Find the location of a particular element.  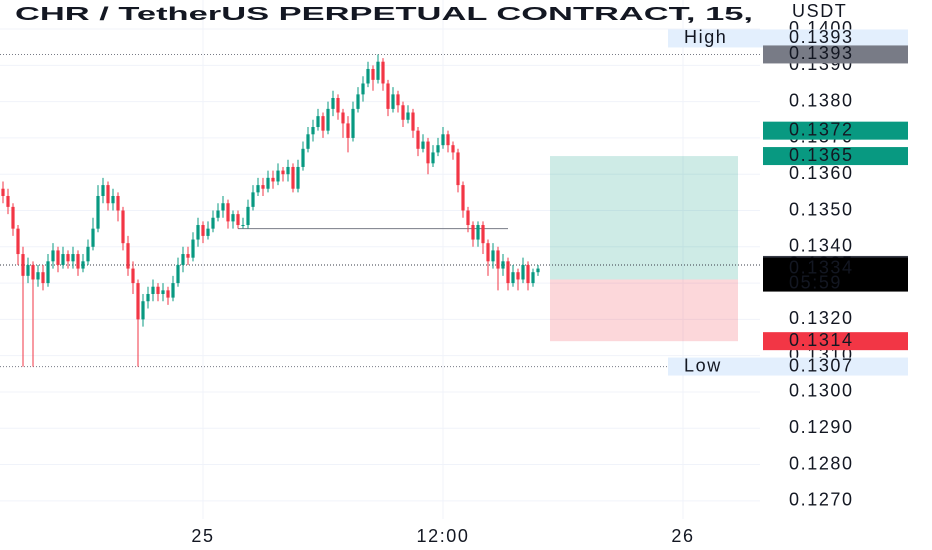

y-tick-label: 0.1320 is located at coordinates (821, 318).